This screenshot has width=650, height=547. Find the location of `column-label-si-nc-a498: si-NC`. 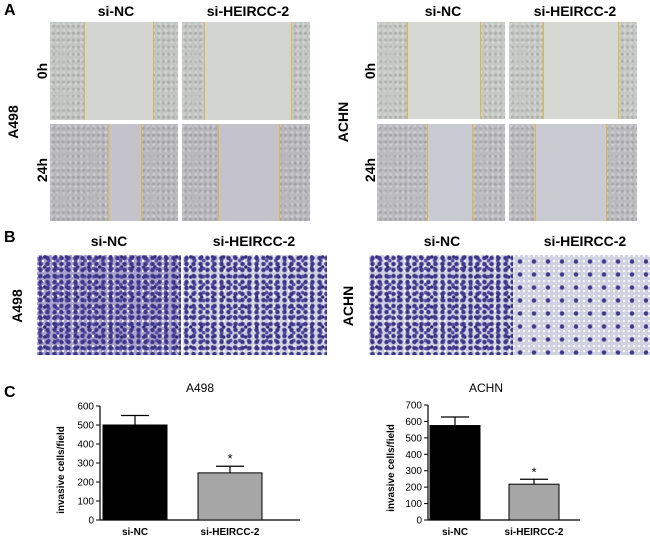

column-label-si-nc-a498: si-NC is located at coordinates (116, 11).